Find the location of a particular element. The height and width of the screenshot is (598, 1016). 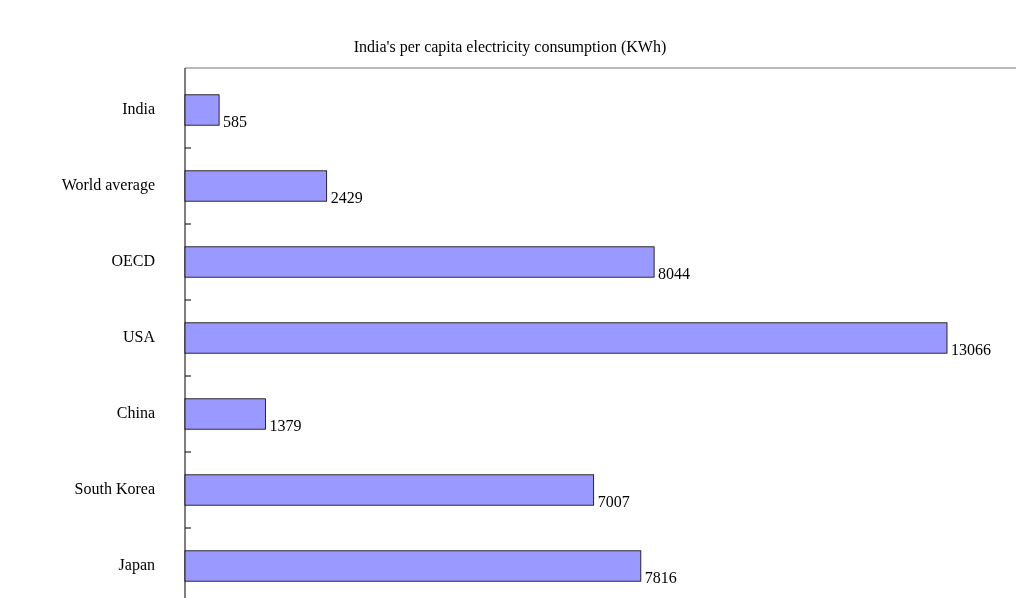

y-tick-label: World average is located at coordinates (108, 184).